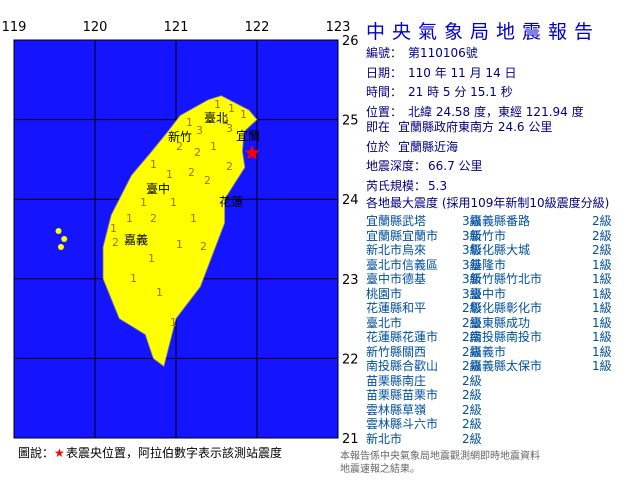 The image size is (640, 480). Describe the element at coordinates (488, 264) in the screenshot. I see `station-name: 基隆市` at that location.